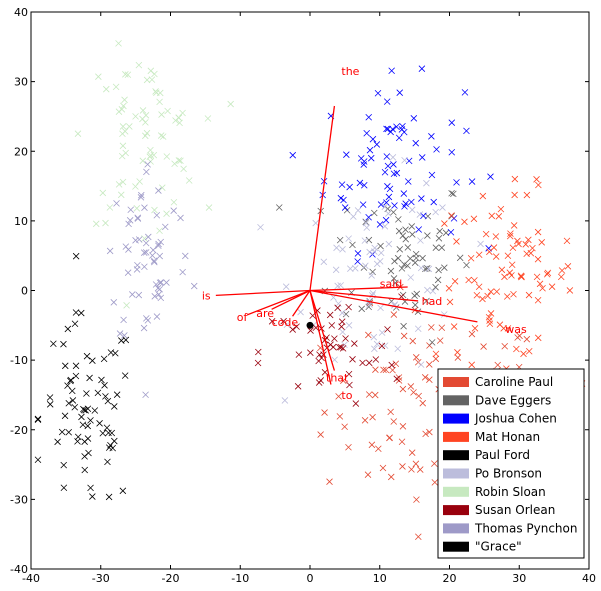 The image size is (601, 591). I want to click on loading-label-had: had, so click(432, 301).